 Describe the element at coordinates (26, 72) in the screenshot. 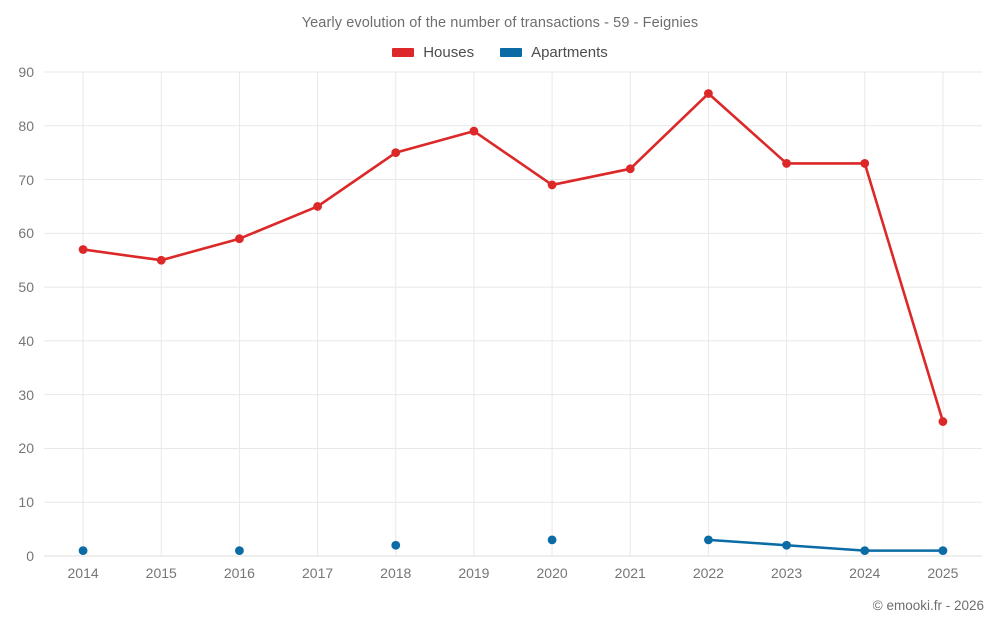

I see `y-axis-tick-label: 90` at that location.